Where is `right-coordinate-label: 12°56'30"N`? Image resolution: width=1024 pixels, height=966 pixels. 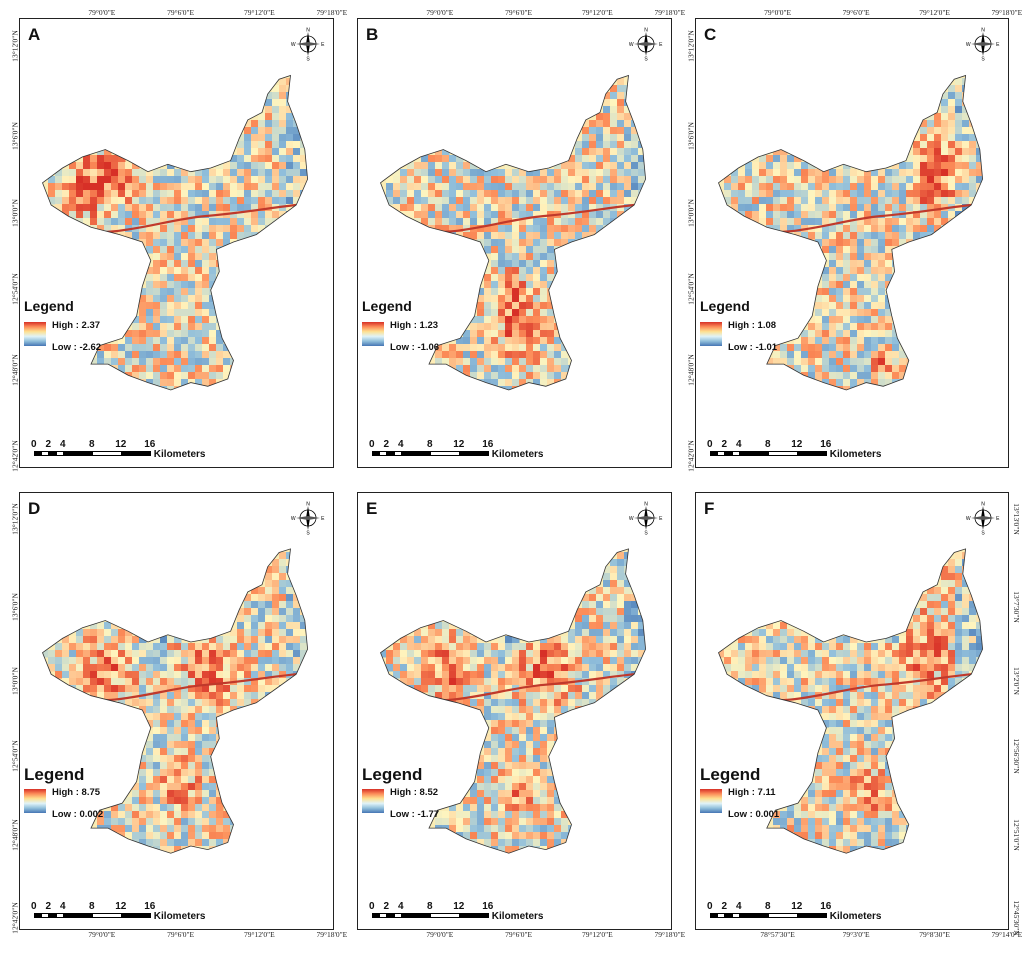 right-coordinate-label: 12°56'30"N is located at coordinates (1016, 756).